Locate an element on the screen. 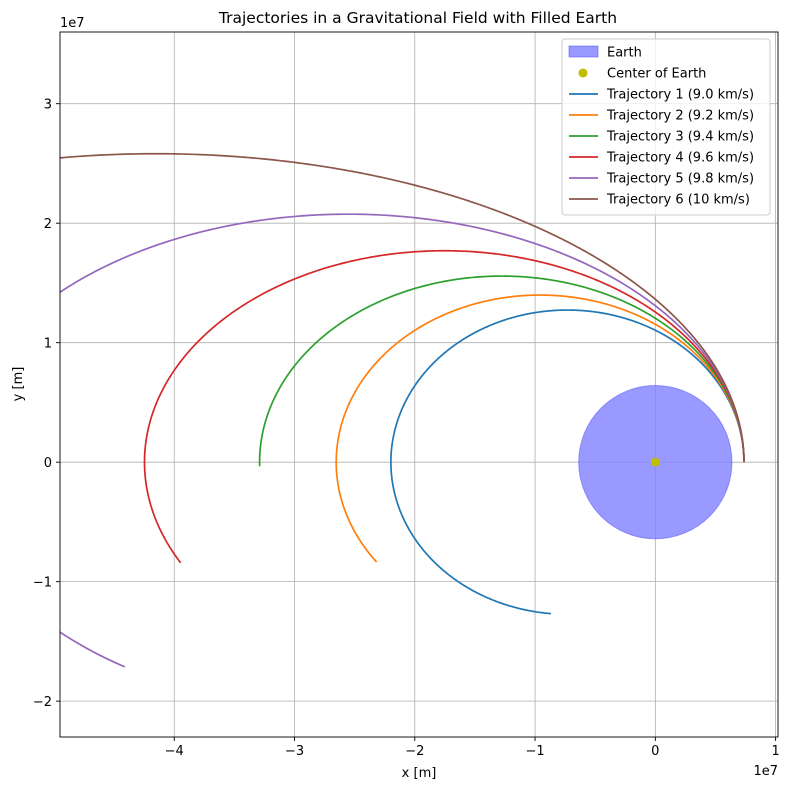 The height and width of the screenshot is (790, 789). x-tick-label: 0 is located at coordinates (655, 751).